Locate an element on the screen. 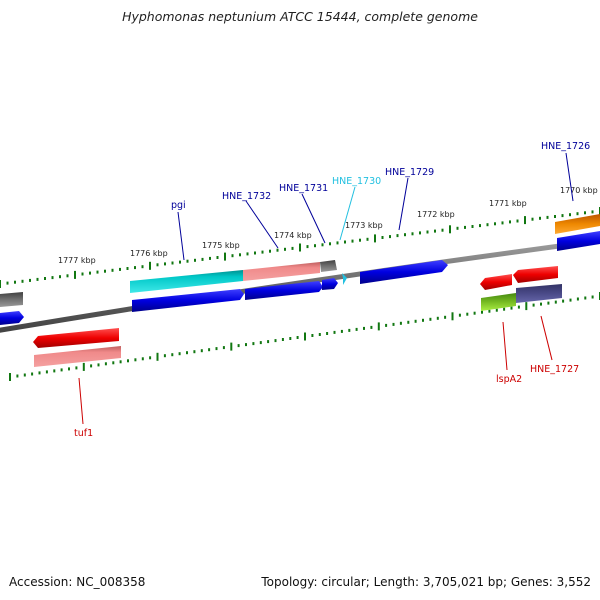  gene-pgi is located at coordinates (186, 281).